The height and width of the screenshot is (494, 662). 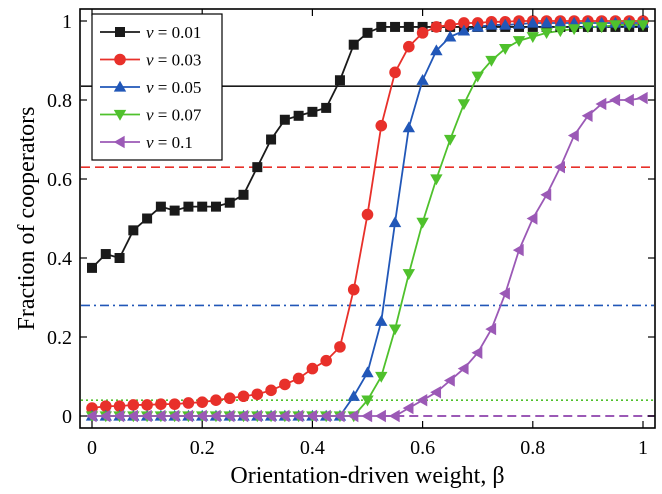 What do you see at coordinates (92, 448) in the screenshot?
I see `x-tick-label: 0` at bounding box center [92, 448].